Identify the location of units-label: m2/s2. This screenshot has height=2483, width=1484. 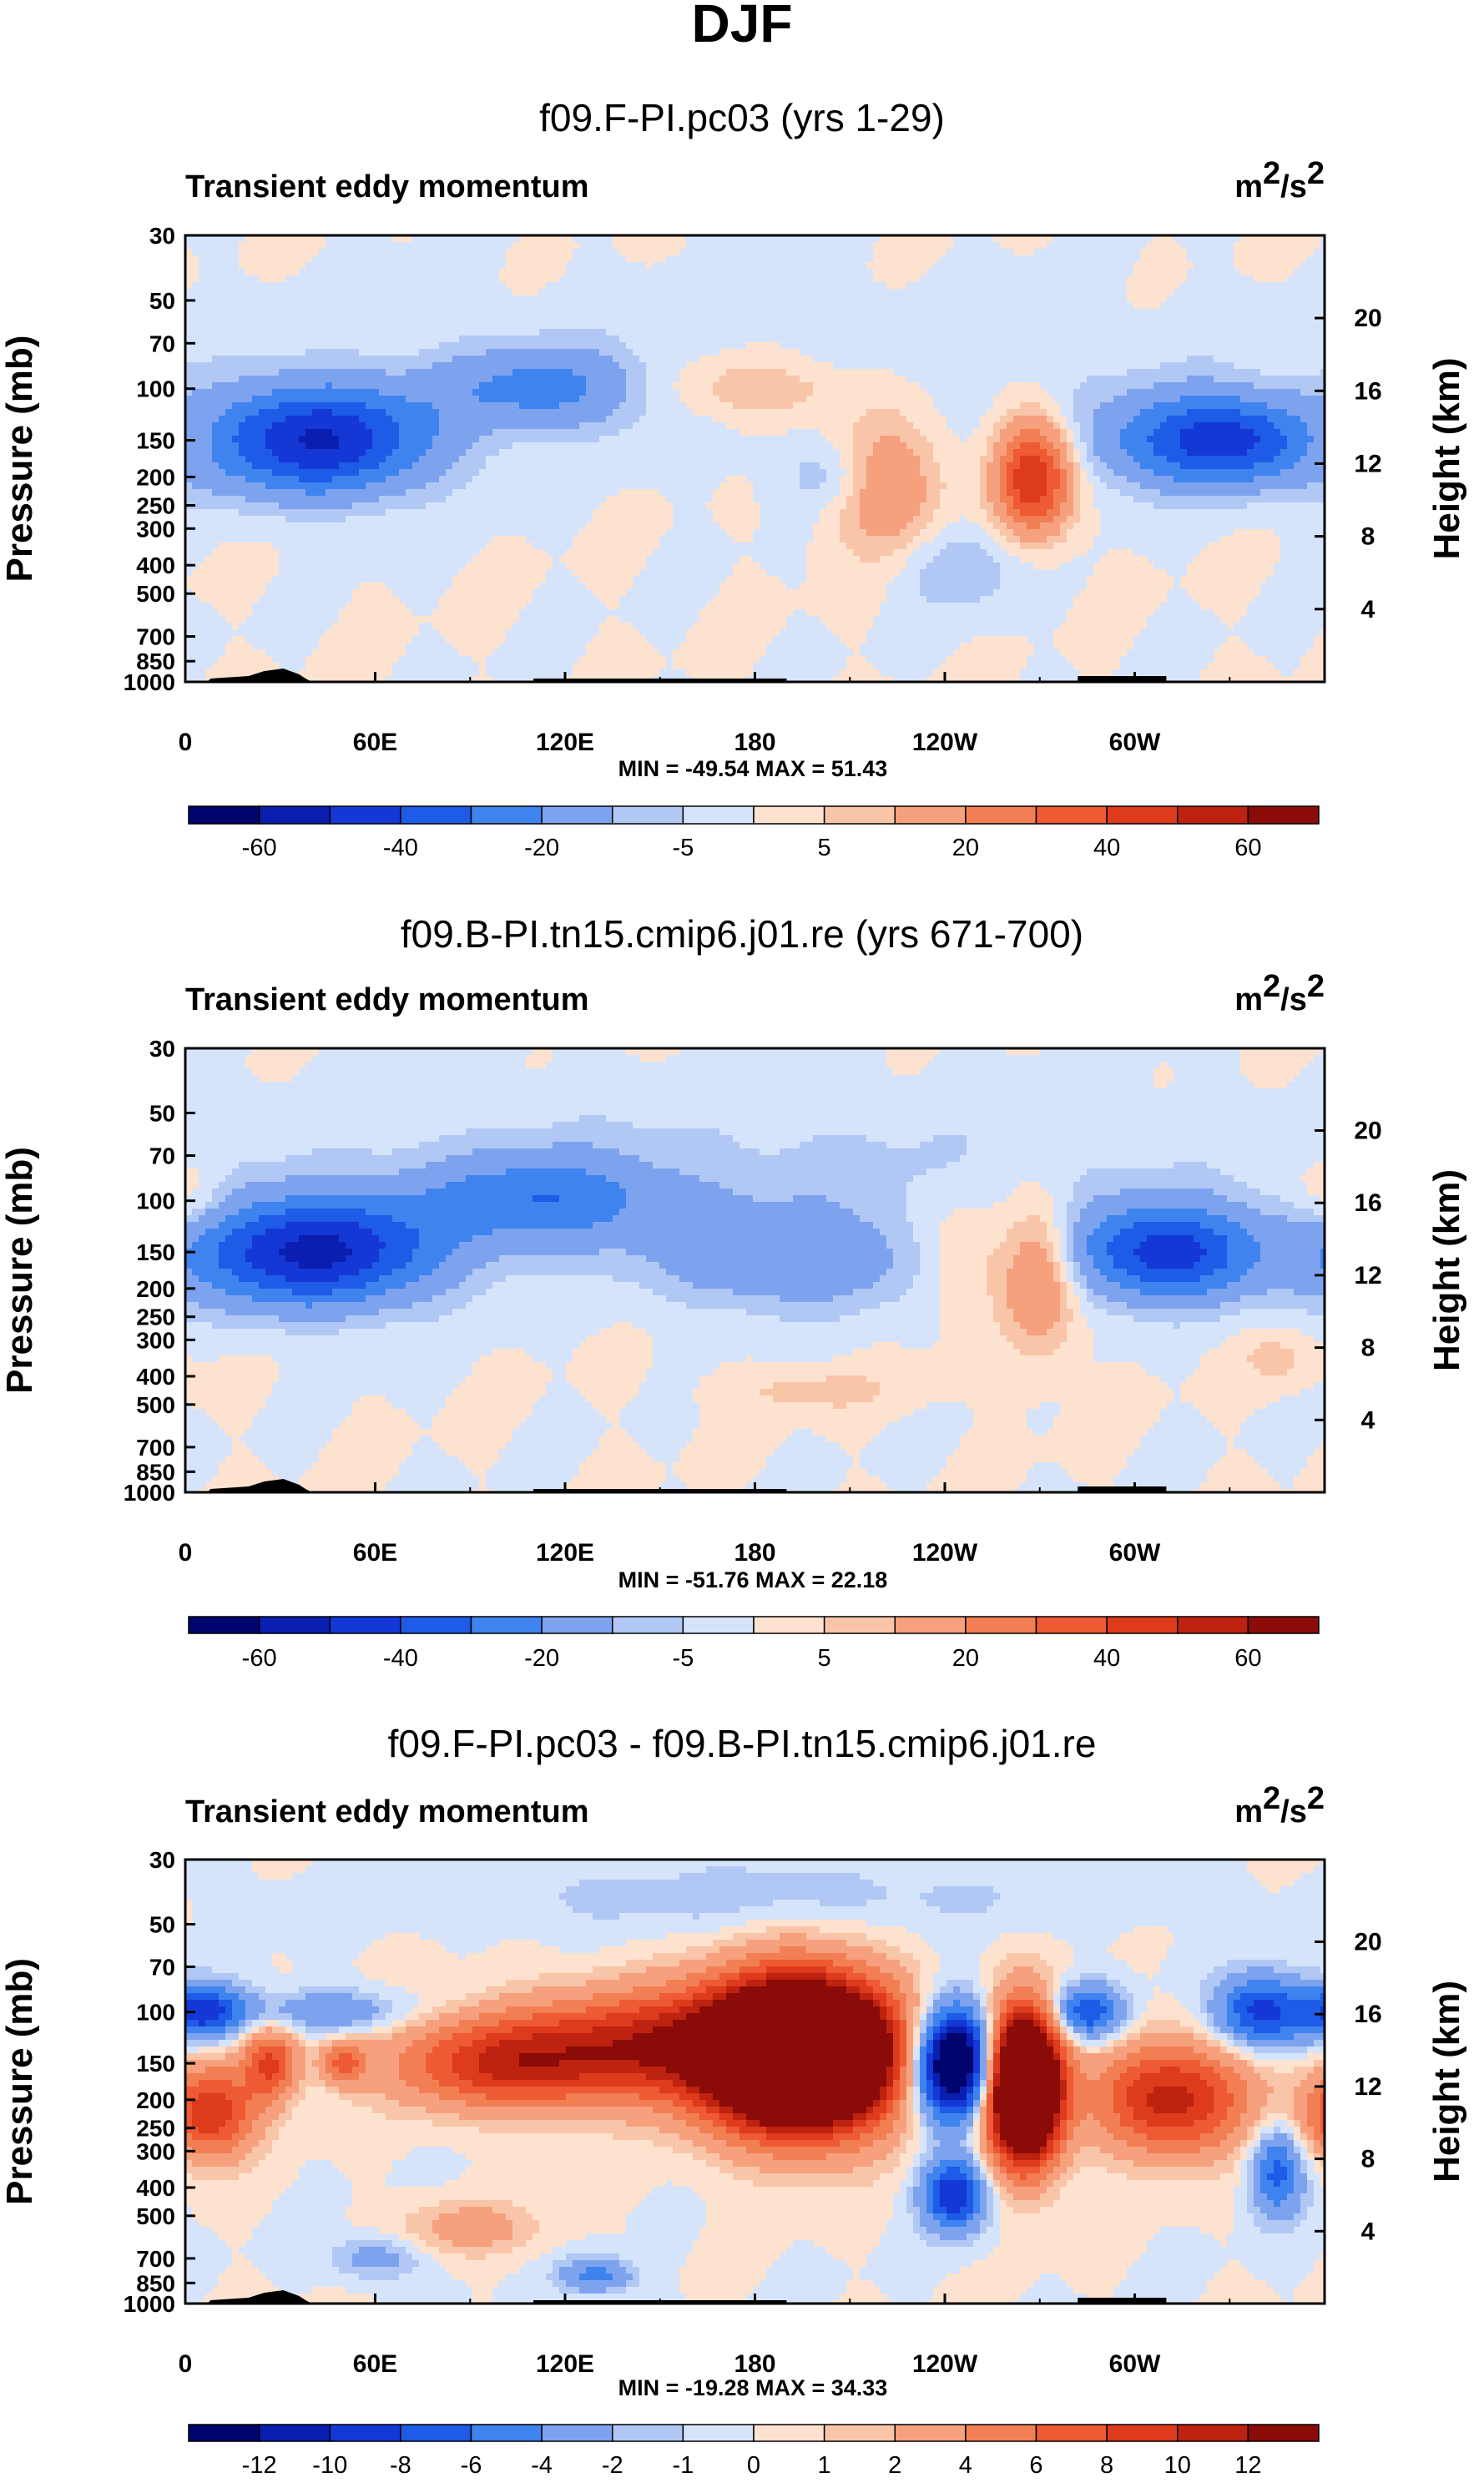
(1279, 1805).